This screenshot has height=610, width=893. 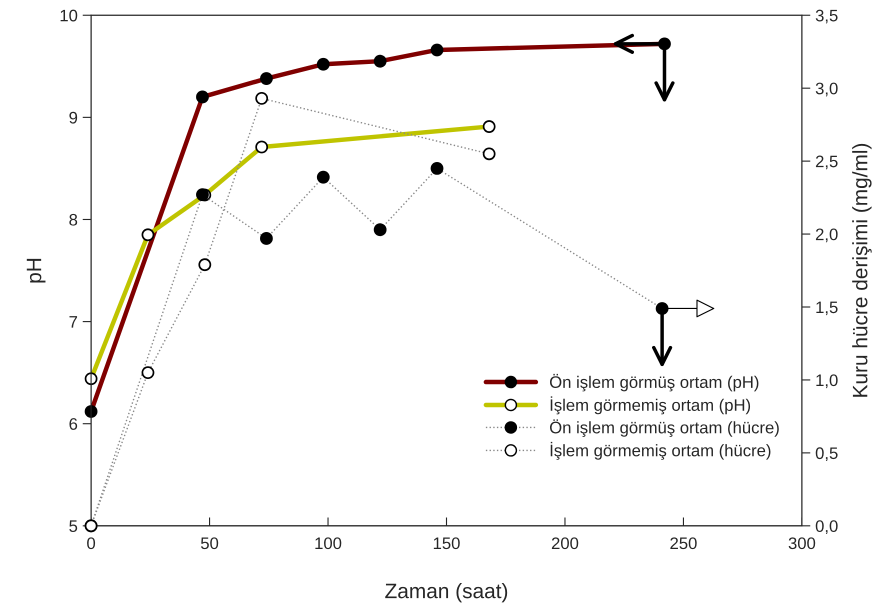 I want to click on x-tick-label: 200, so click(x=565, y=543).